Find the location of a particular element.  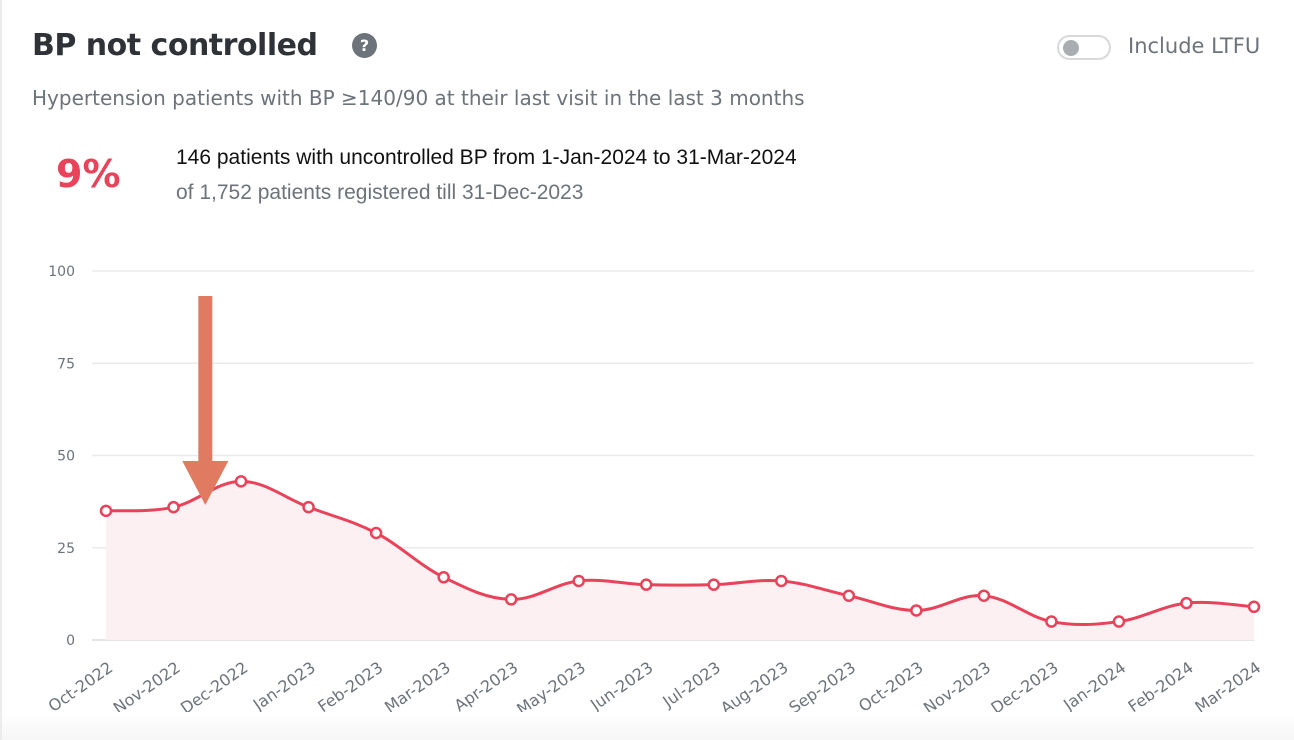

x-tick-label: May-2023 is located at coordinates (551, 685).